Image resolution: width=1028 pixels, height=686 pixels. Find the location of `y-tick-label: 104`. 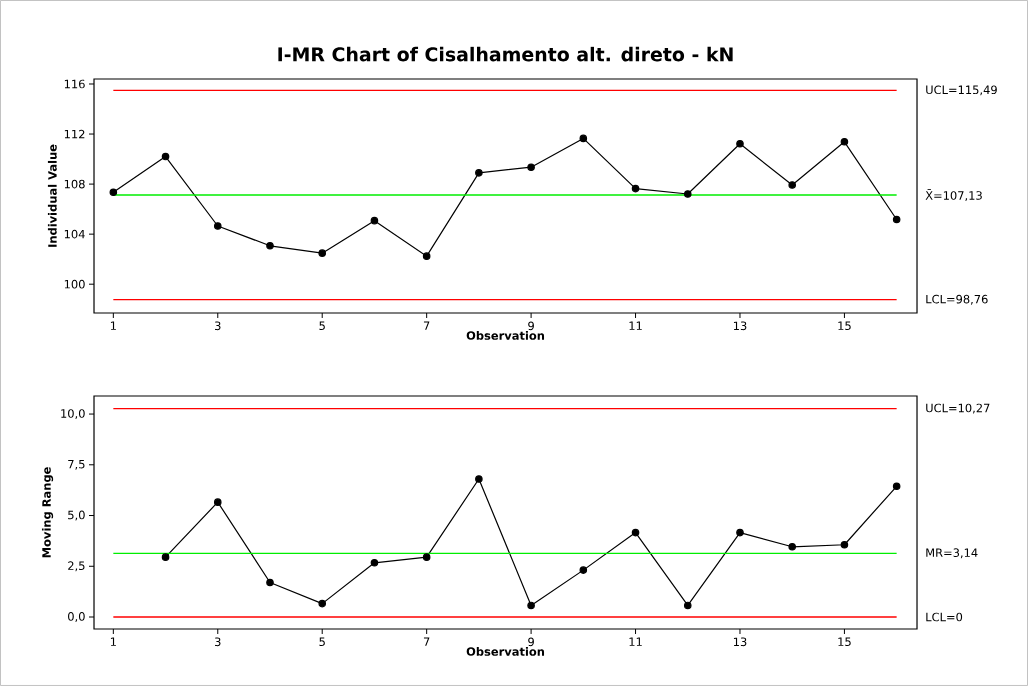

y-tick-label: 104 is located at coordinates (74, 234).